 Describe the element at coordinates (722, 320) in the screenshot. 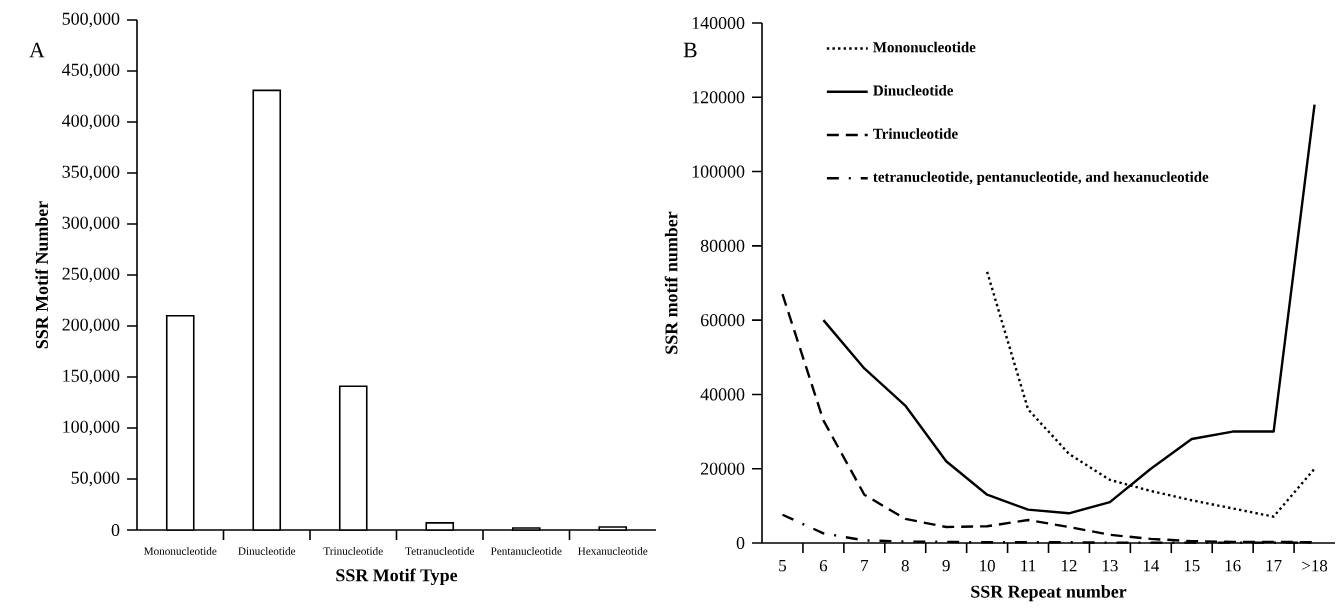

I see `y-tick-label: 60000` at that location.